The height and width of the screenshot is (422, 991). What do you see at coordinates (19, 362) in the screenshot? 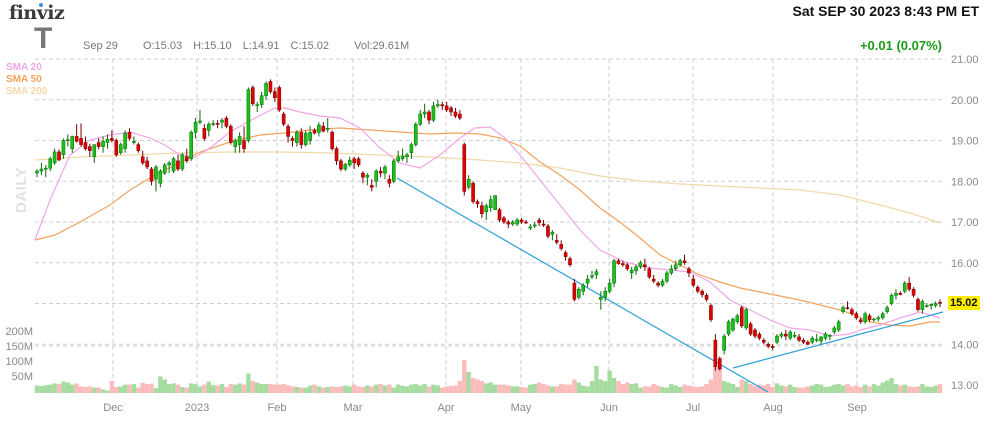
I see `volume-axis-label: 100M` at bounding box center [19, 362].